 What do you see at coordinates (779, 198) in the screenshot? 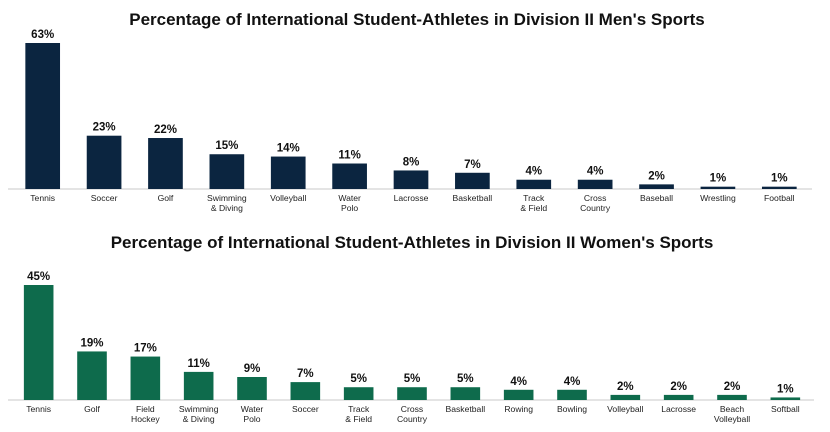
I see `category-label-line: Football` at bounding box center [779, 198].